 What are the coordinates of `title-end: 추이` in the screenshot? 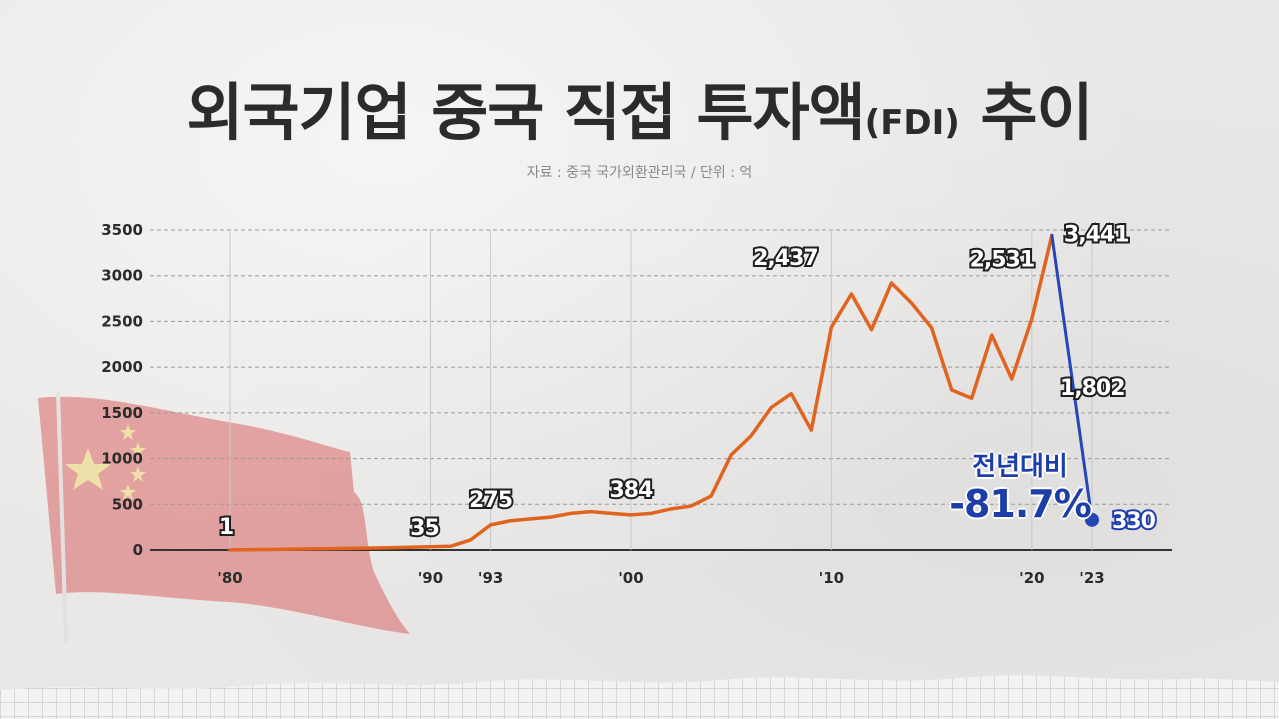 It's located at (1026, 112).